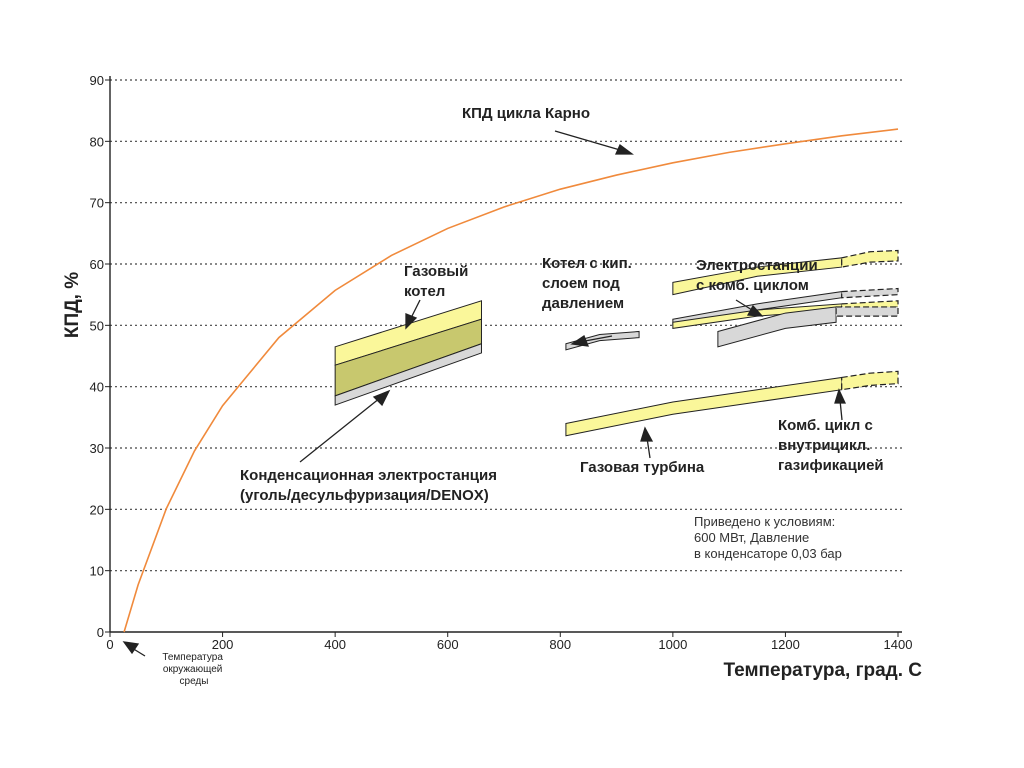 Image resolution: width=1024 pixels, height=768 pixels. I want to click on pfbc-label: Котел с кип. слоем под давлением, so click(589, 283).